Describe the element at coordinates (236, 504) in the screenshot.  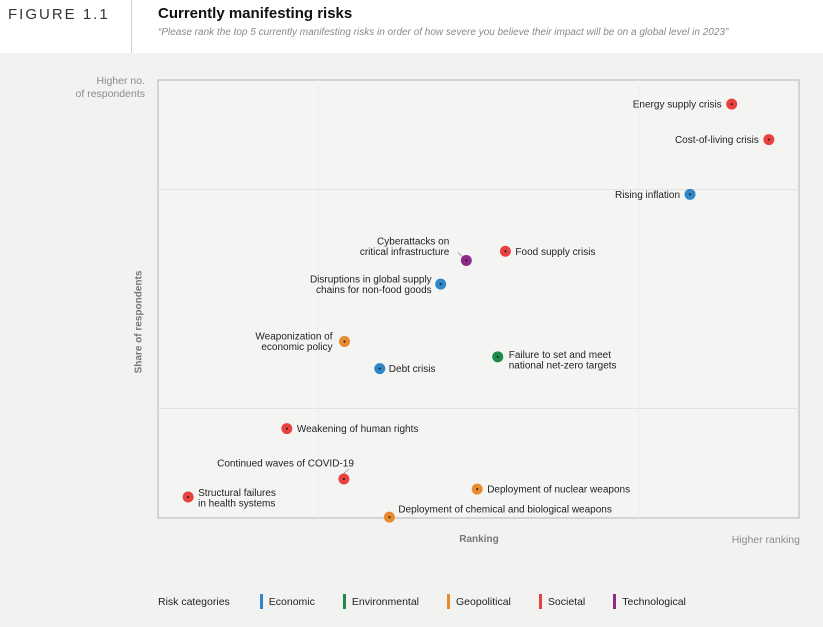
I see `point-label-line: in health systems` at that location.